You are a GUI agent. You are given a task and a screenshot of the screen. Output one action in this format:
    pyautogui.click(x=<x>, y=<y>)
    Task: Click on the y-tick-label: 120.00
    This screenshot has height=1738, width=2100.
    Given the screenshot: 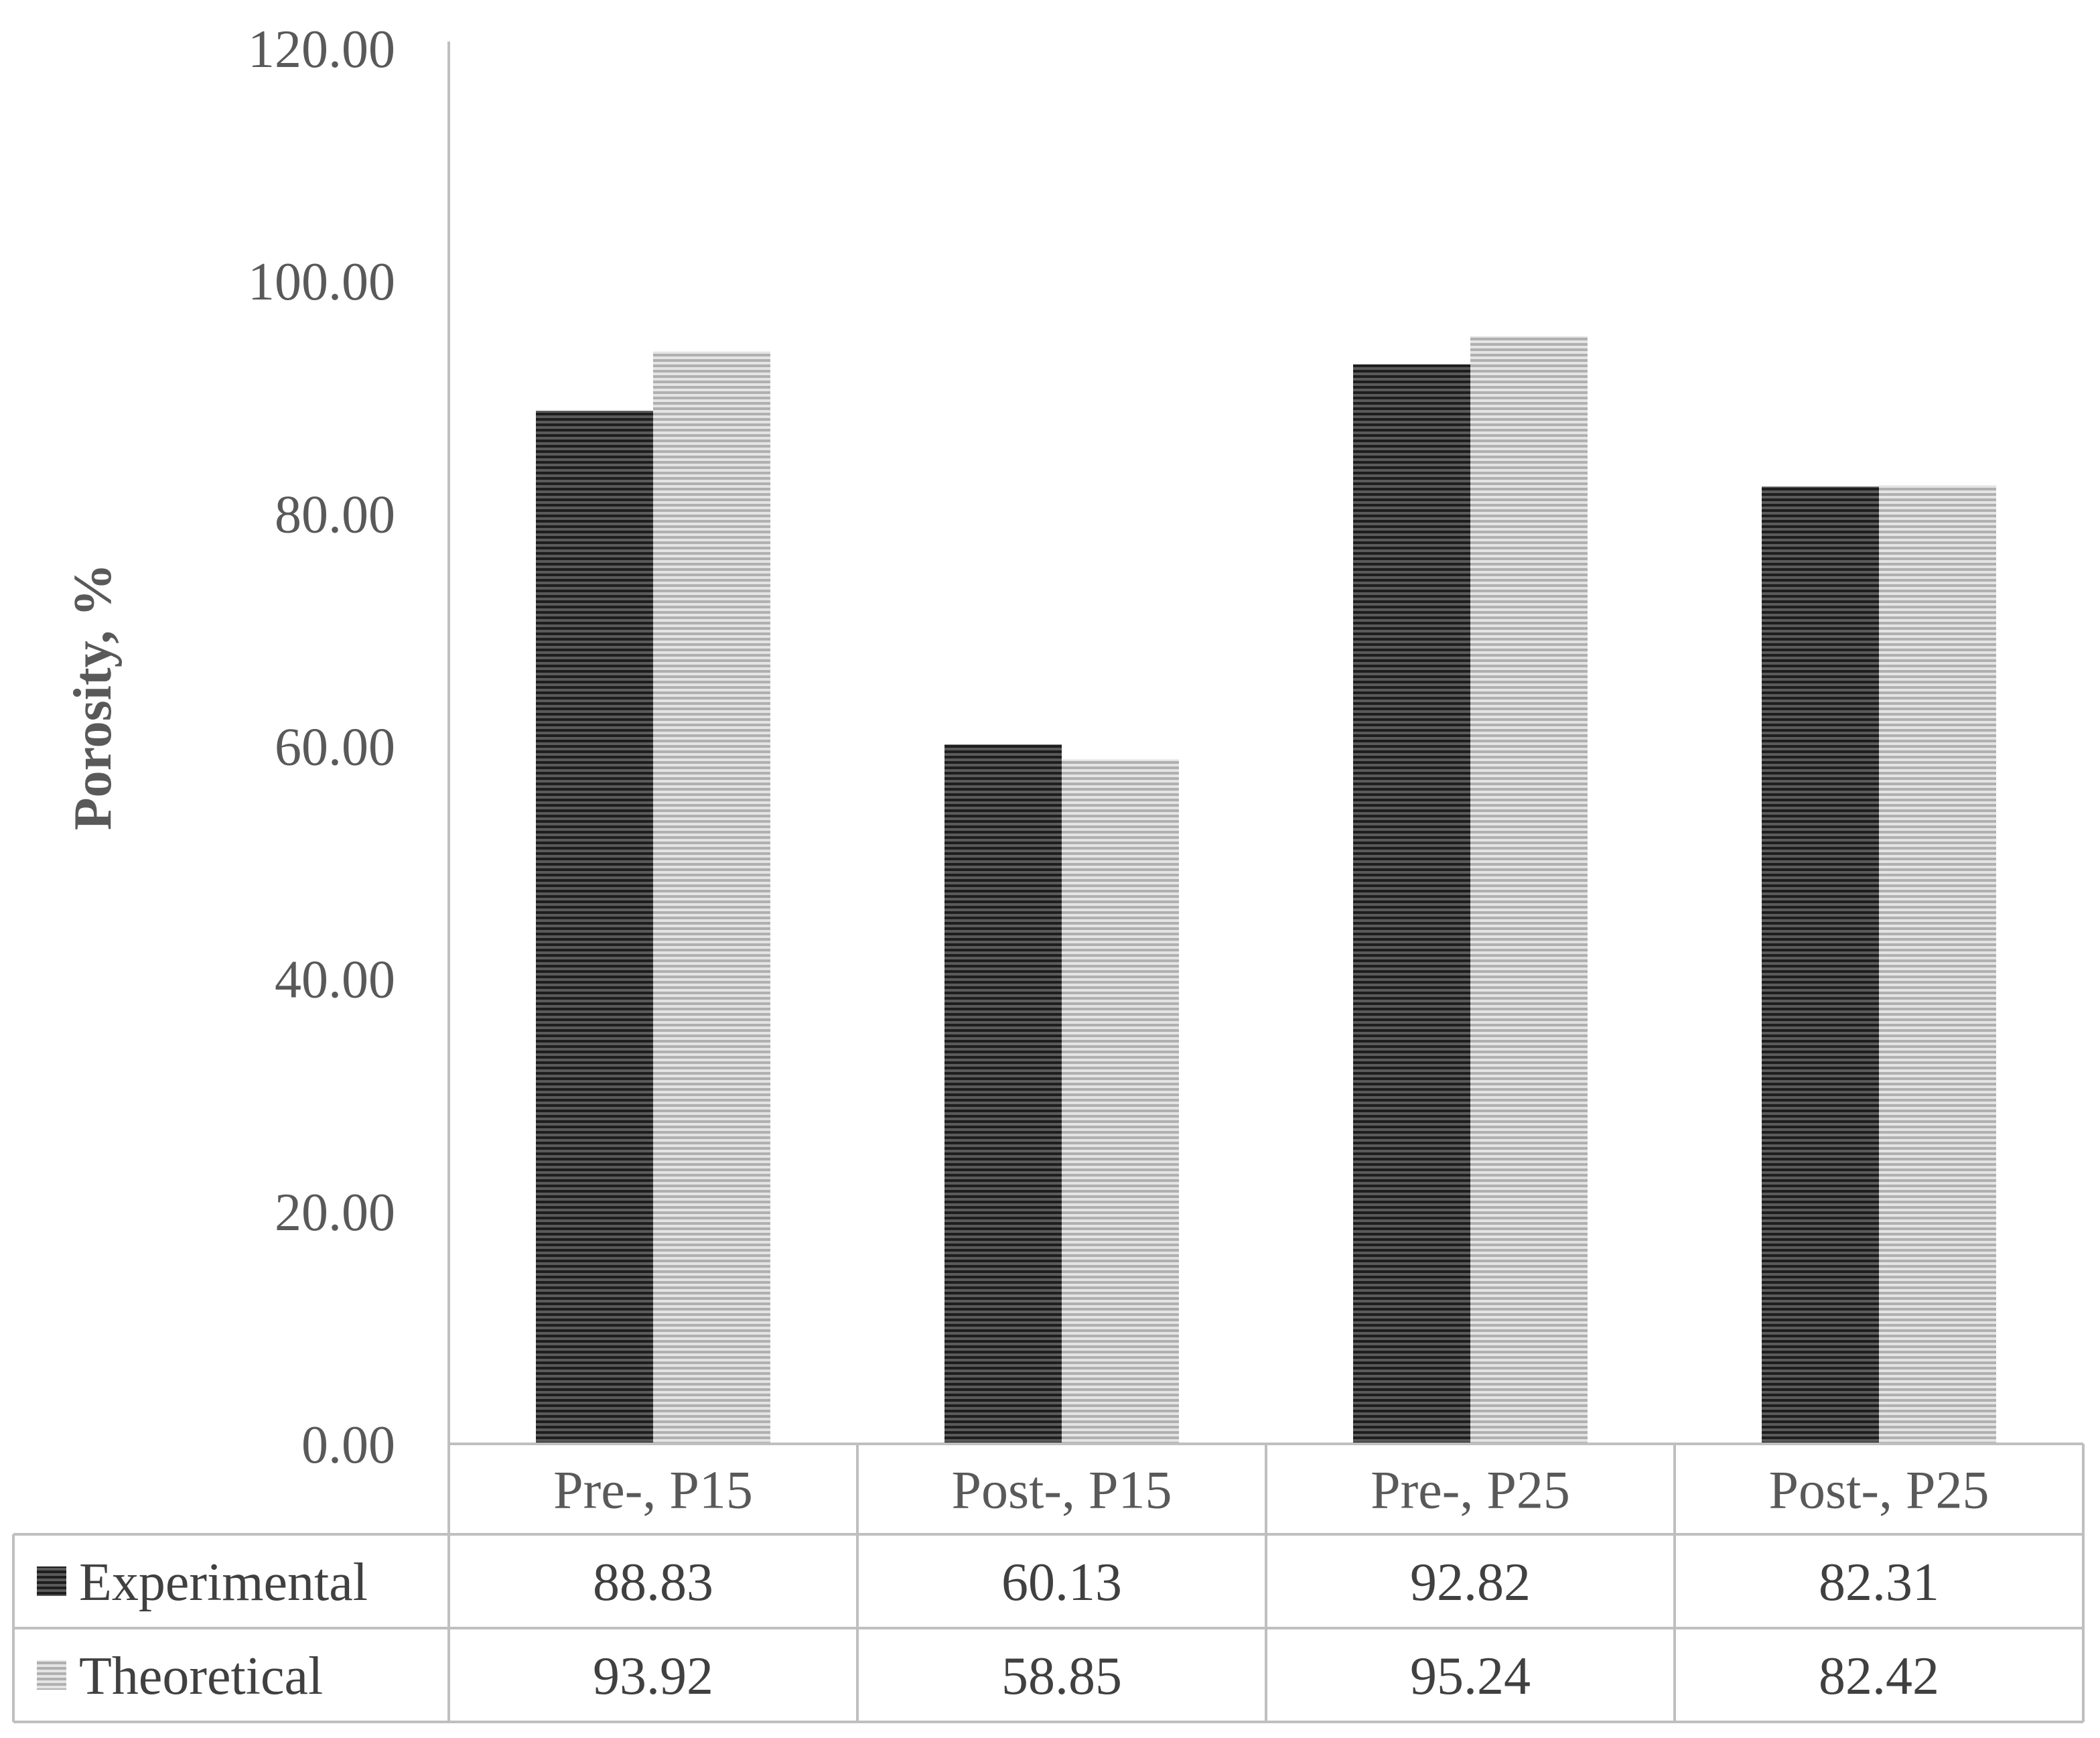 What is the action you would take?
    pyautogui.click(x=321, y=50)
    